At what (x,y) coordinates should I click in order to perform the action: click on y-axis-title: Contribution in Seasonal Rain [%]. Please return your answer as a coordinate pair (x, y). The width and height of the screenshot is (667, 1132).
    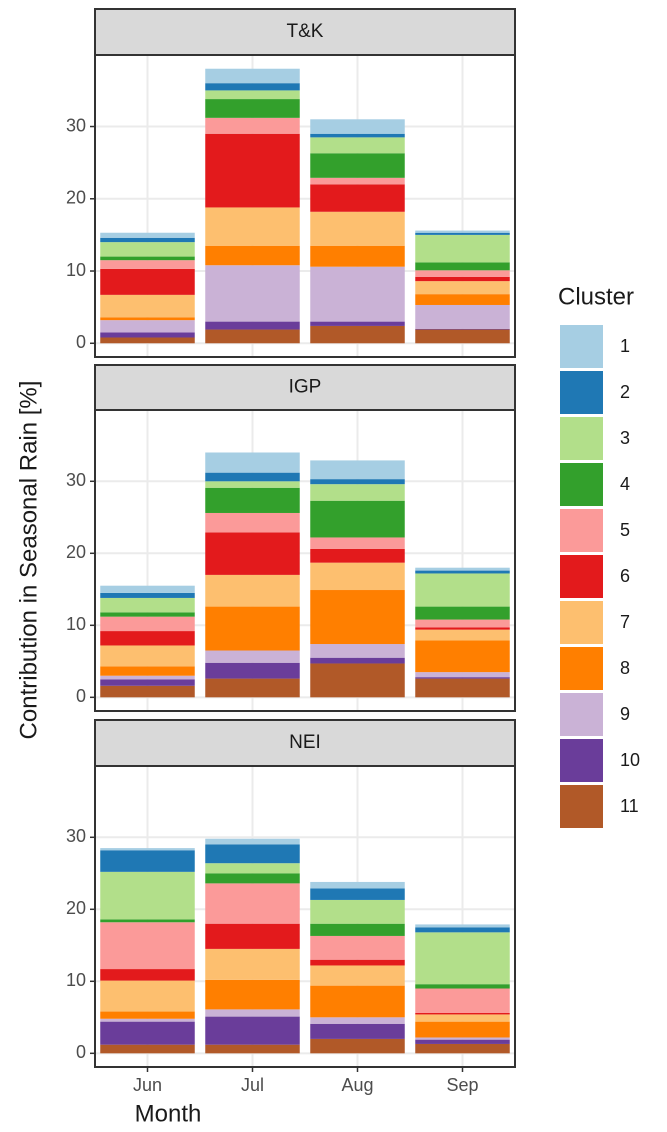
    Looking at the image, I should click on (28, 560).